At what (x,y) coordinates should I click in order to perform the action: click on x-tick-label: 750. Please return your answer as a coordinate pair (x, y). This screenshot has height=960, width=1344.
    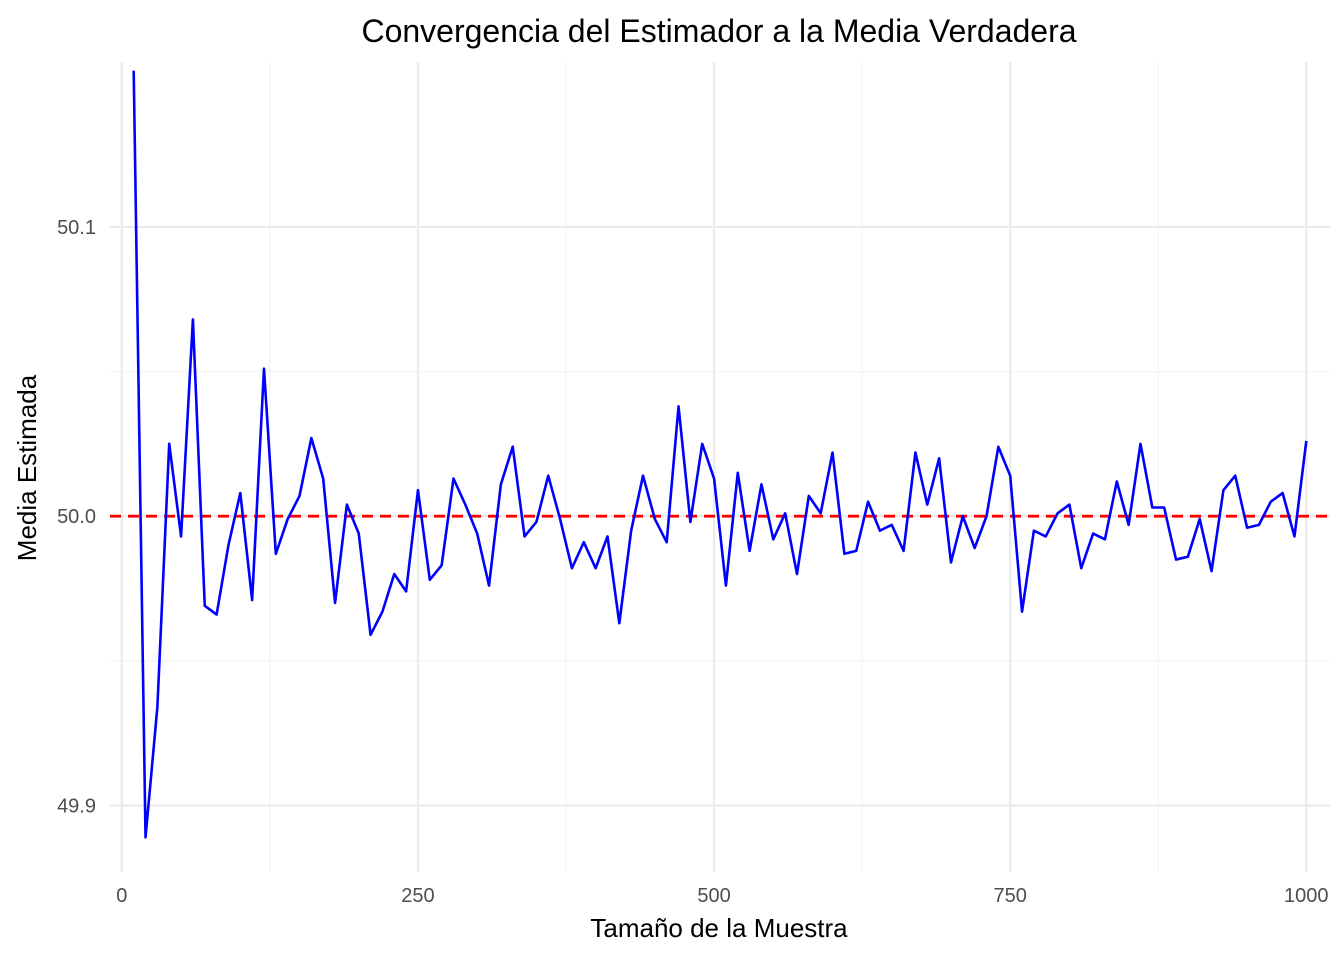
    Looking at the image, I should click on (1010, 896).